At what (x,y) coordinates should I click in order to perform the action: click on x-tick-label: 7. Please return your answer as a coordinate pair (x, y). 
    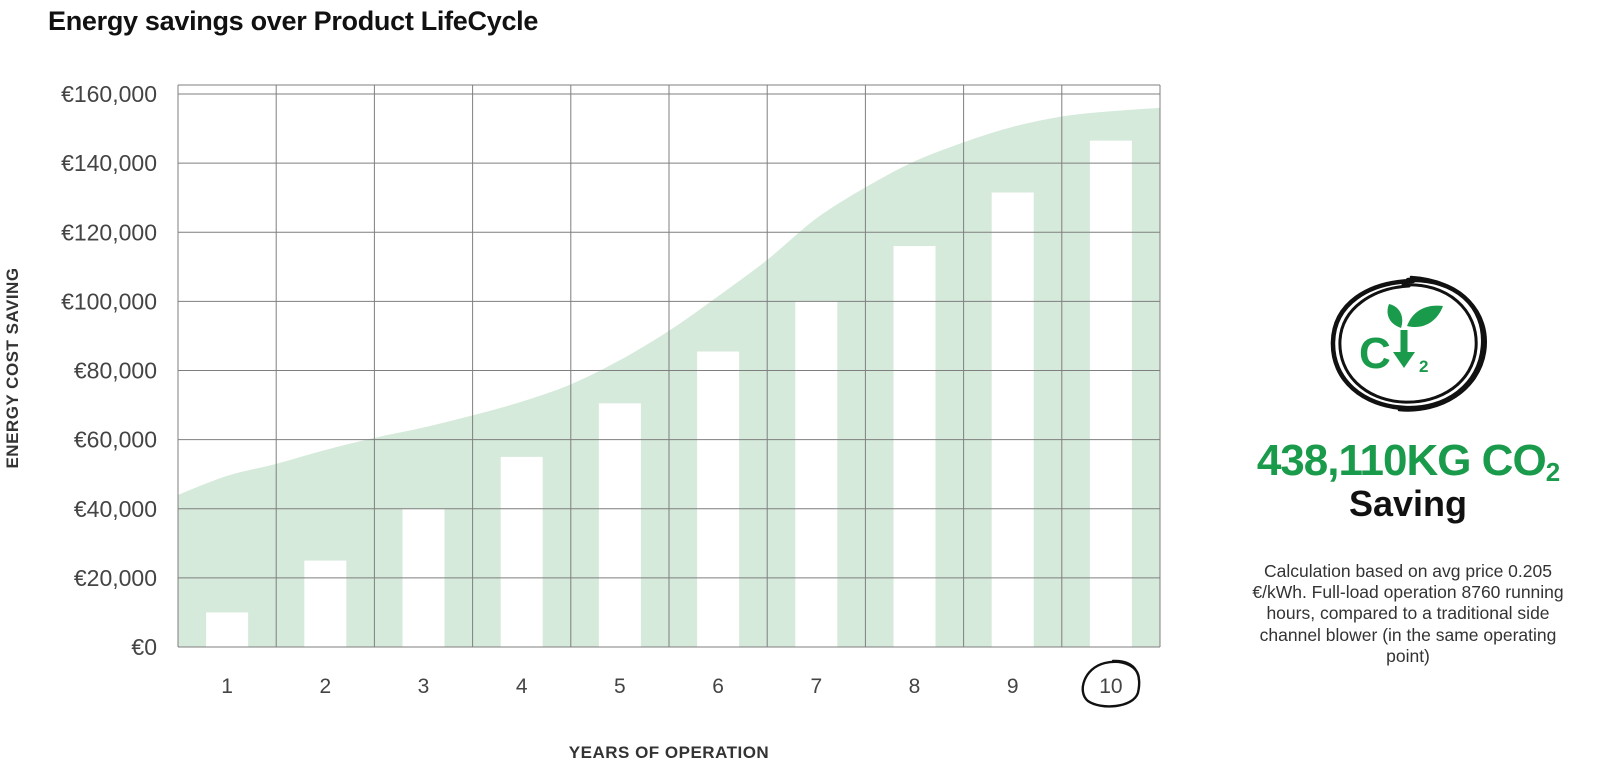
    Looking at the image, I should click on (816, 686).